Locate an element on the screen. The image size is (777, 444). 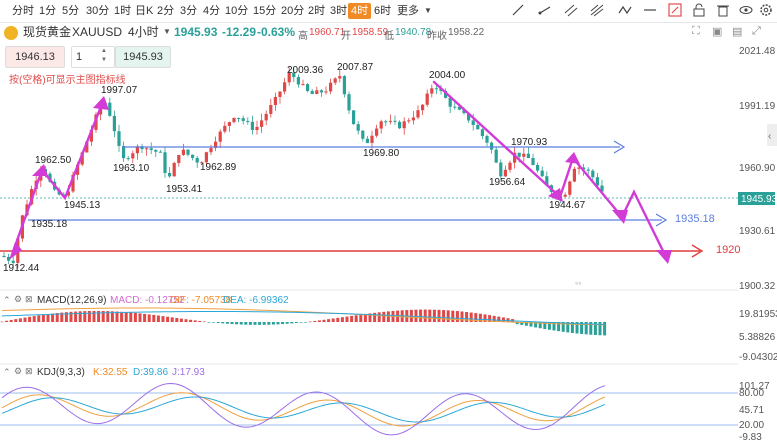
tf-more: 更多 is located at coordinates (408, 11).